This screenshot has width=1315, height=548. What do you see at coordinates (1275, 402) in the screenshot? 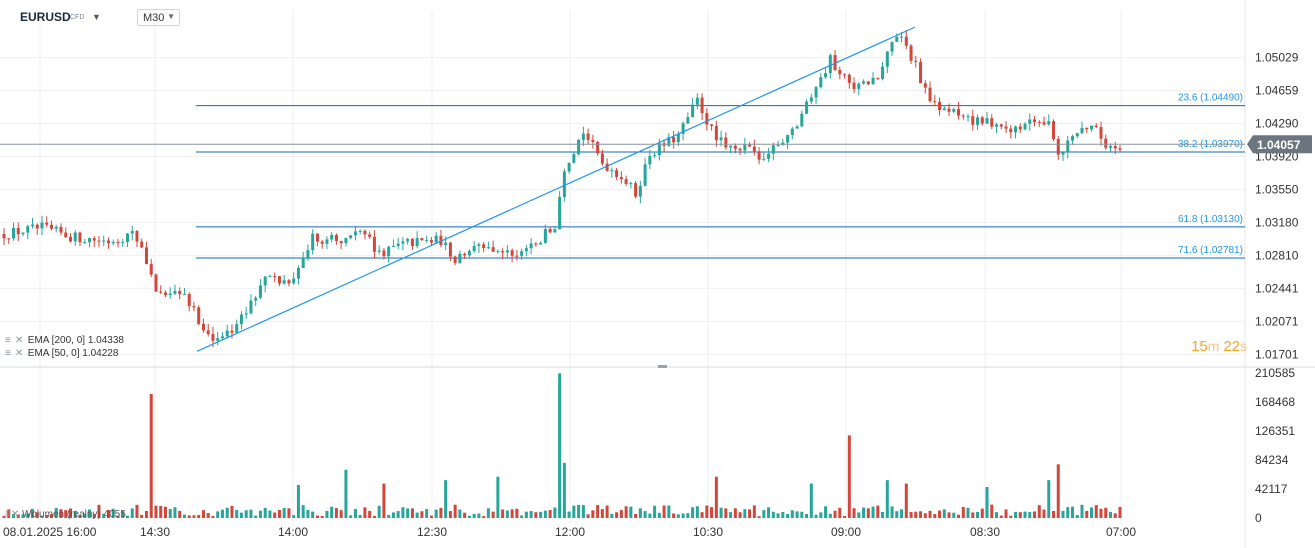
I see `volume-tick-label: 168468` at bounding box center [1275, 402].